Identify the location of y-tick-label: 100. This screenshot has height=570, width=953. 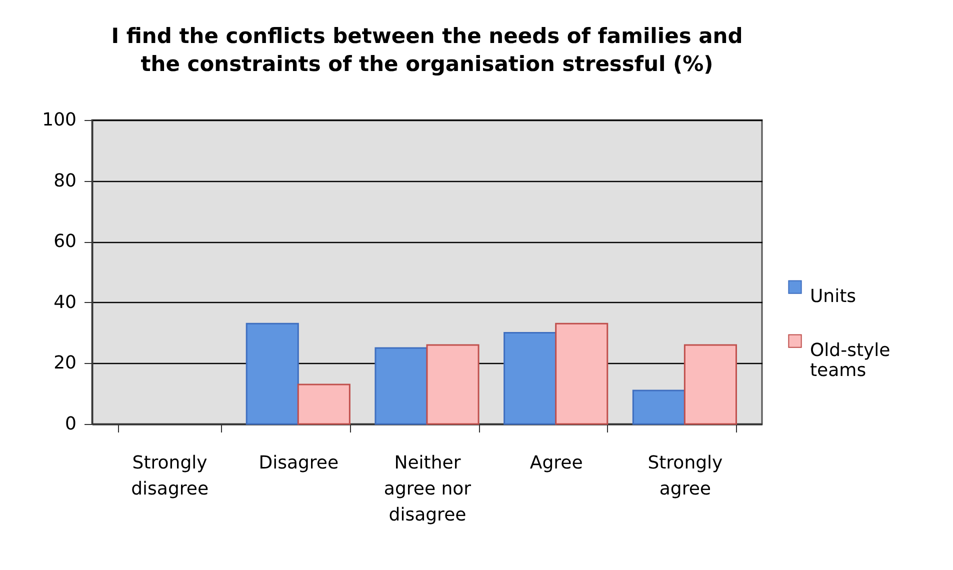
(59, 120).